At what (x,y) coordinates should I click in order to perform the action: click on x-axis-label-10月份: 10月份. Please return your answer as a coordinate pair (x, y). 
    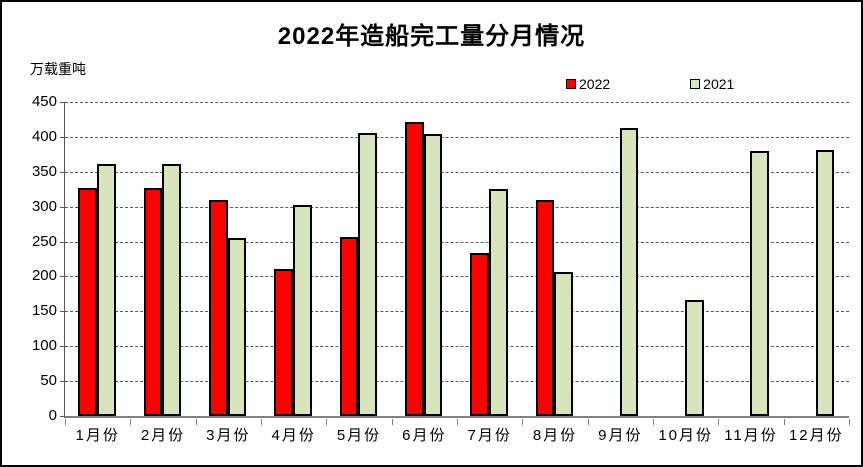
    Looking at the image, I should click on (685, 435).